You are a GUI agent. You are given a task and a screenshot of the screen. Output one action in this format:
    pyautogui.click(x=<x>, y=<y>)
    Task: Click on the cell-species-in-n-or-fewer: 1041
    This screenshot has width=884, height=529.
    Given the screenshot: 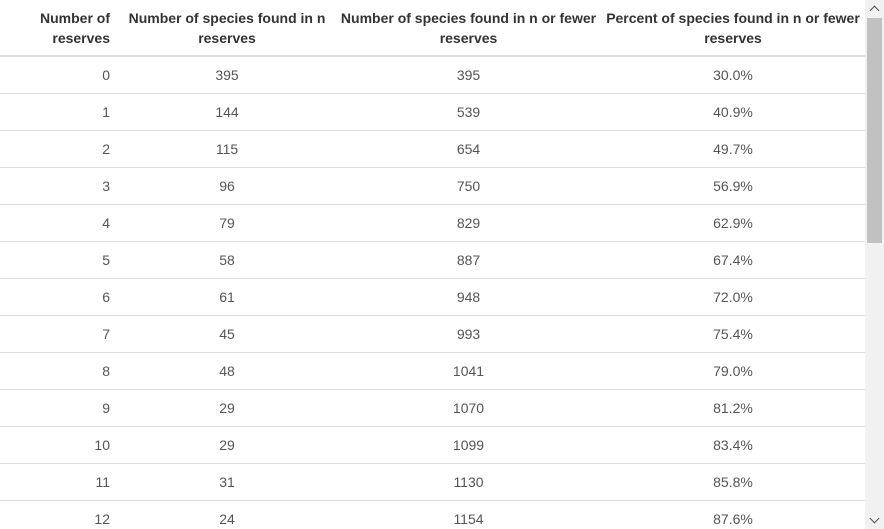 What is the action you would take?
    pyautogui.click(x=468, y=371)
    